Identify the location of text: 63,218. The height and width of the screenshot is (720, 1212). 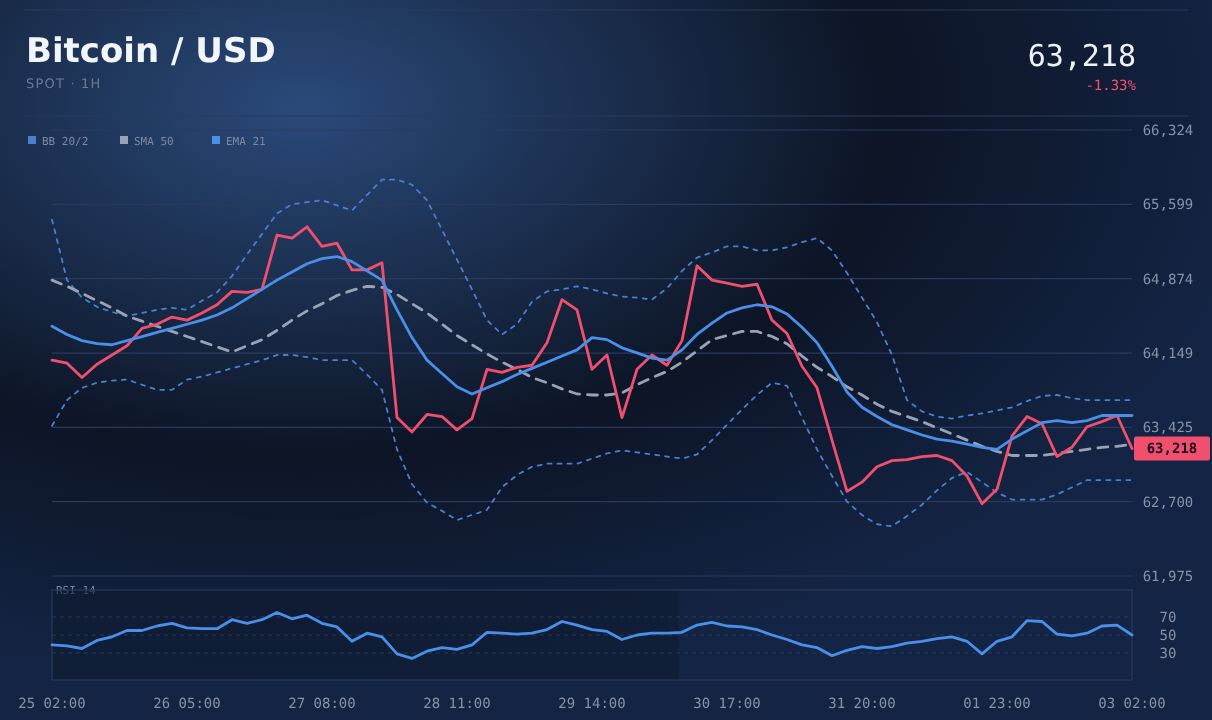
(1081, 56).